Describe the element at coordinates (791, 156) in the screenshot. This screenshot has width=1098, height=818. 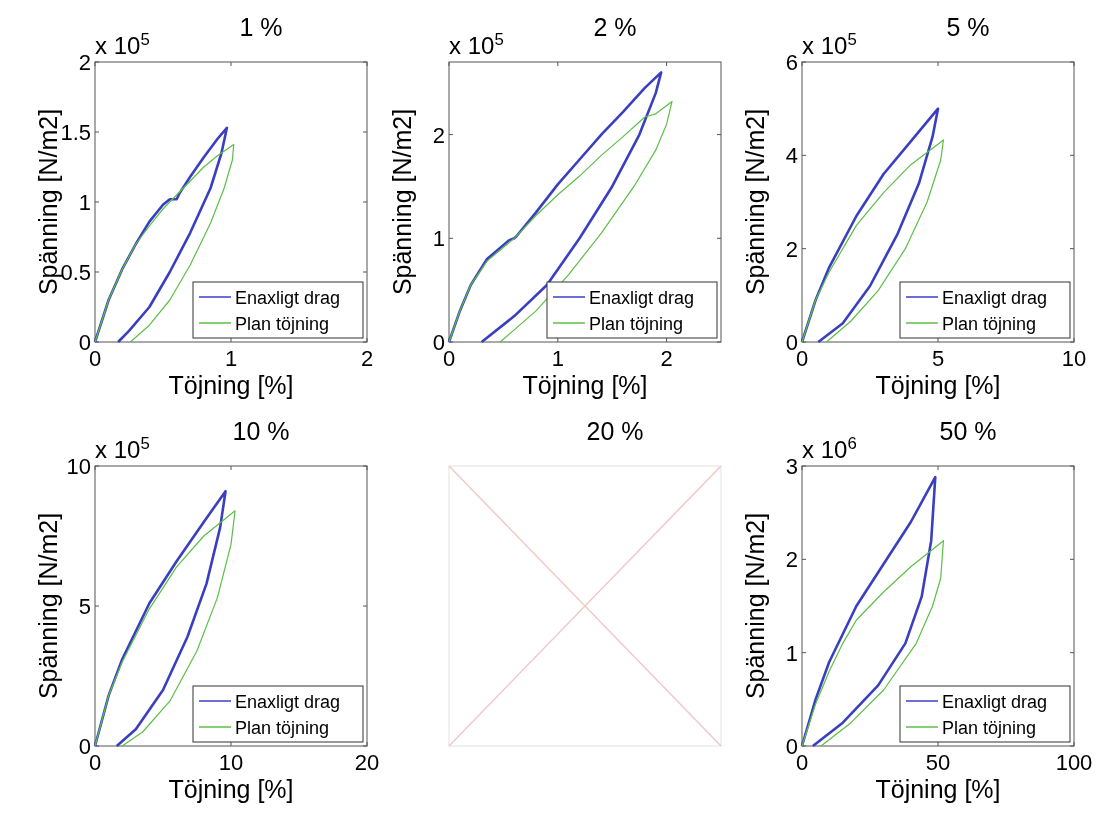
I see `y-tick-label: 4` at that location.